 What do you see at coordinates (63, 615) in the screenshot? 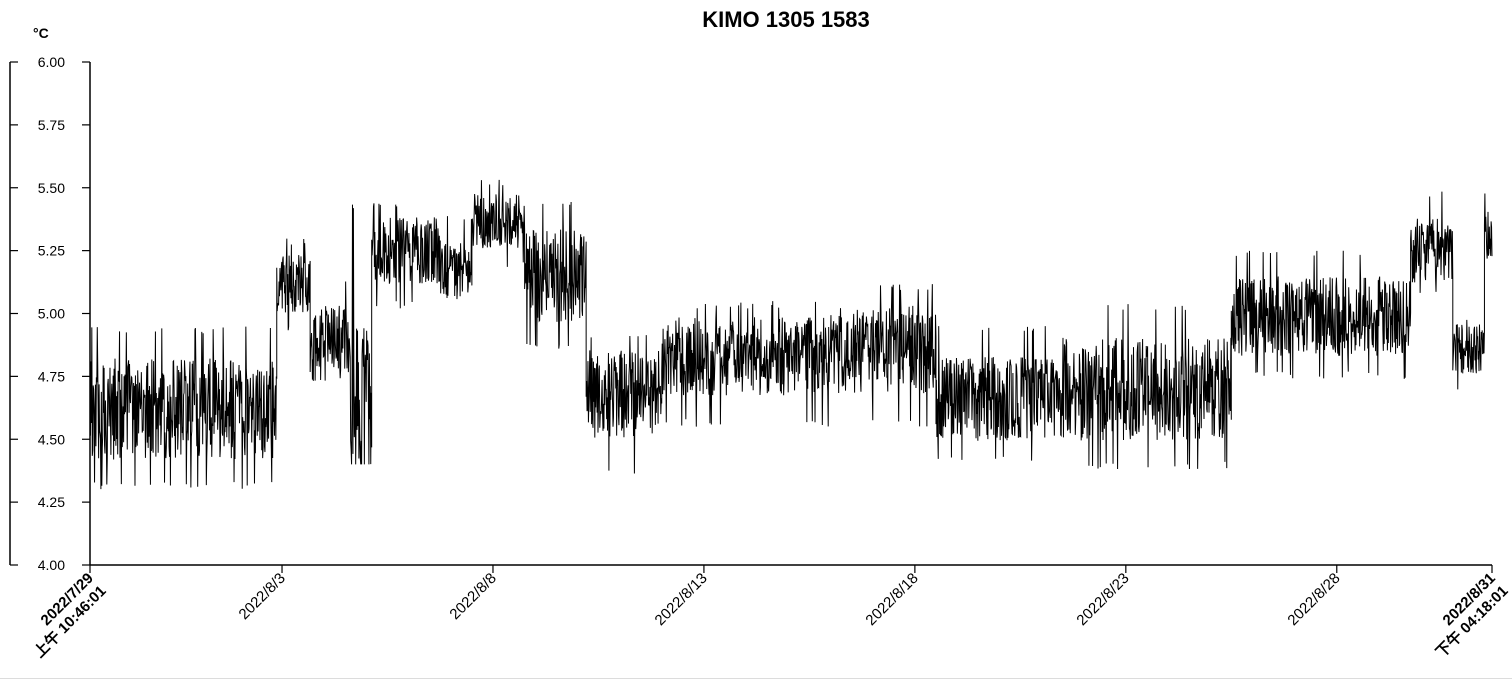
I see `x-tick-label: 2022/7/29上午 10:46:01` at bounding box center [63, 615].